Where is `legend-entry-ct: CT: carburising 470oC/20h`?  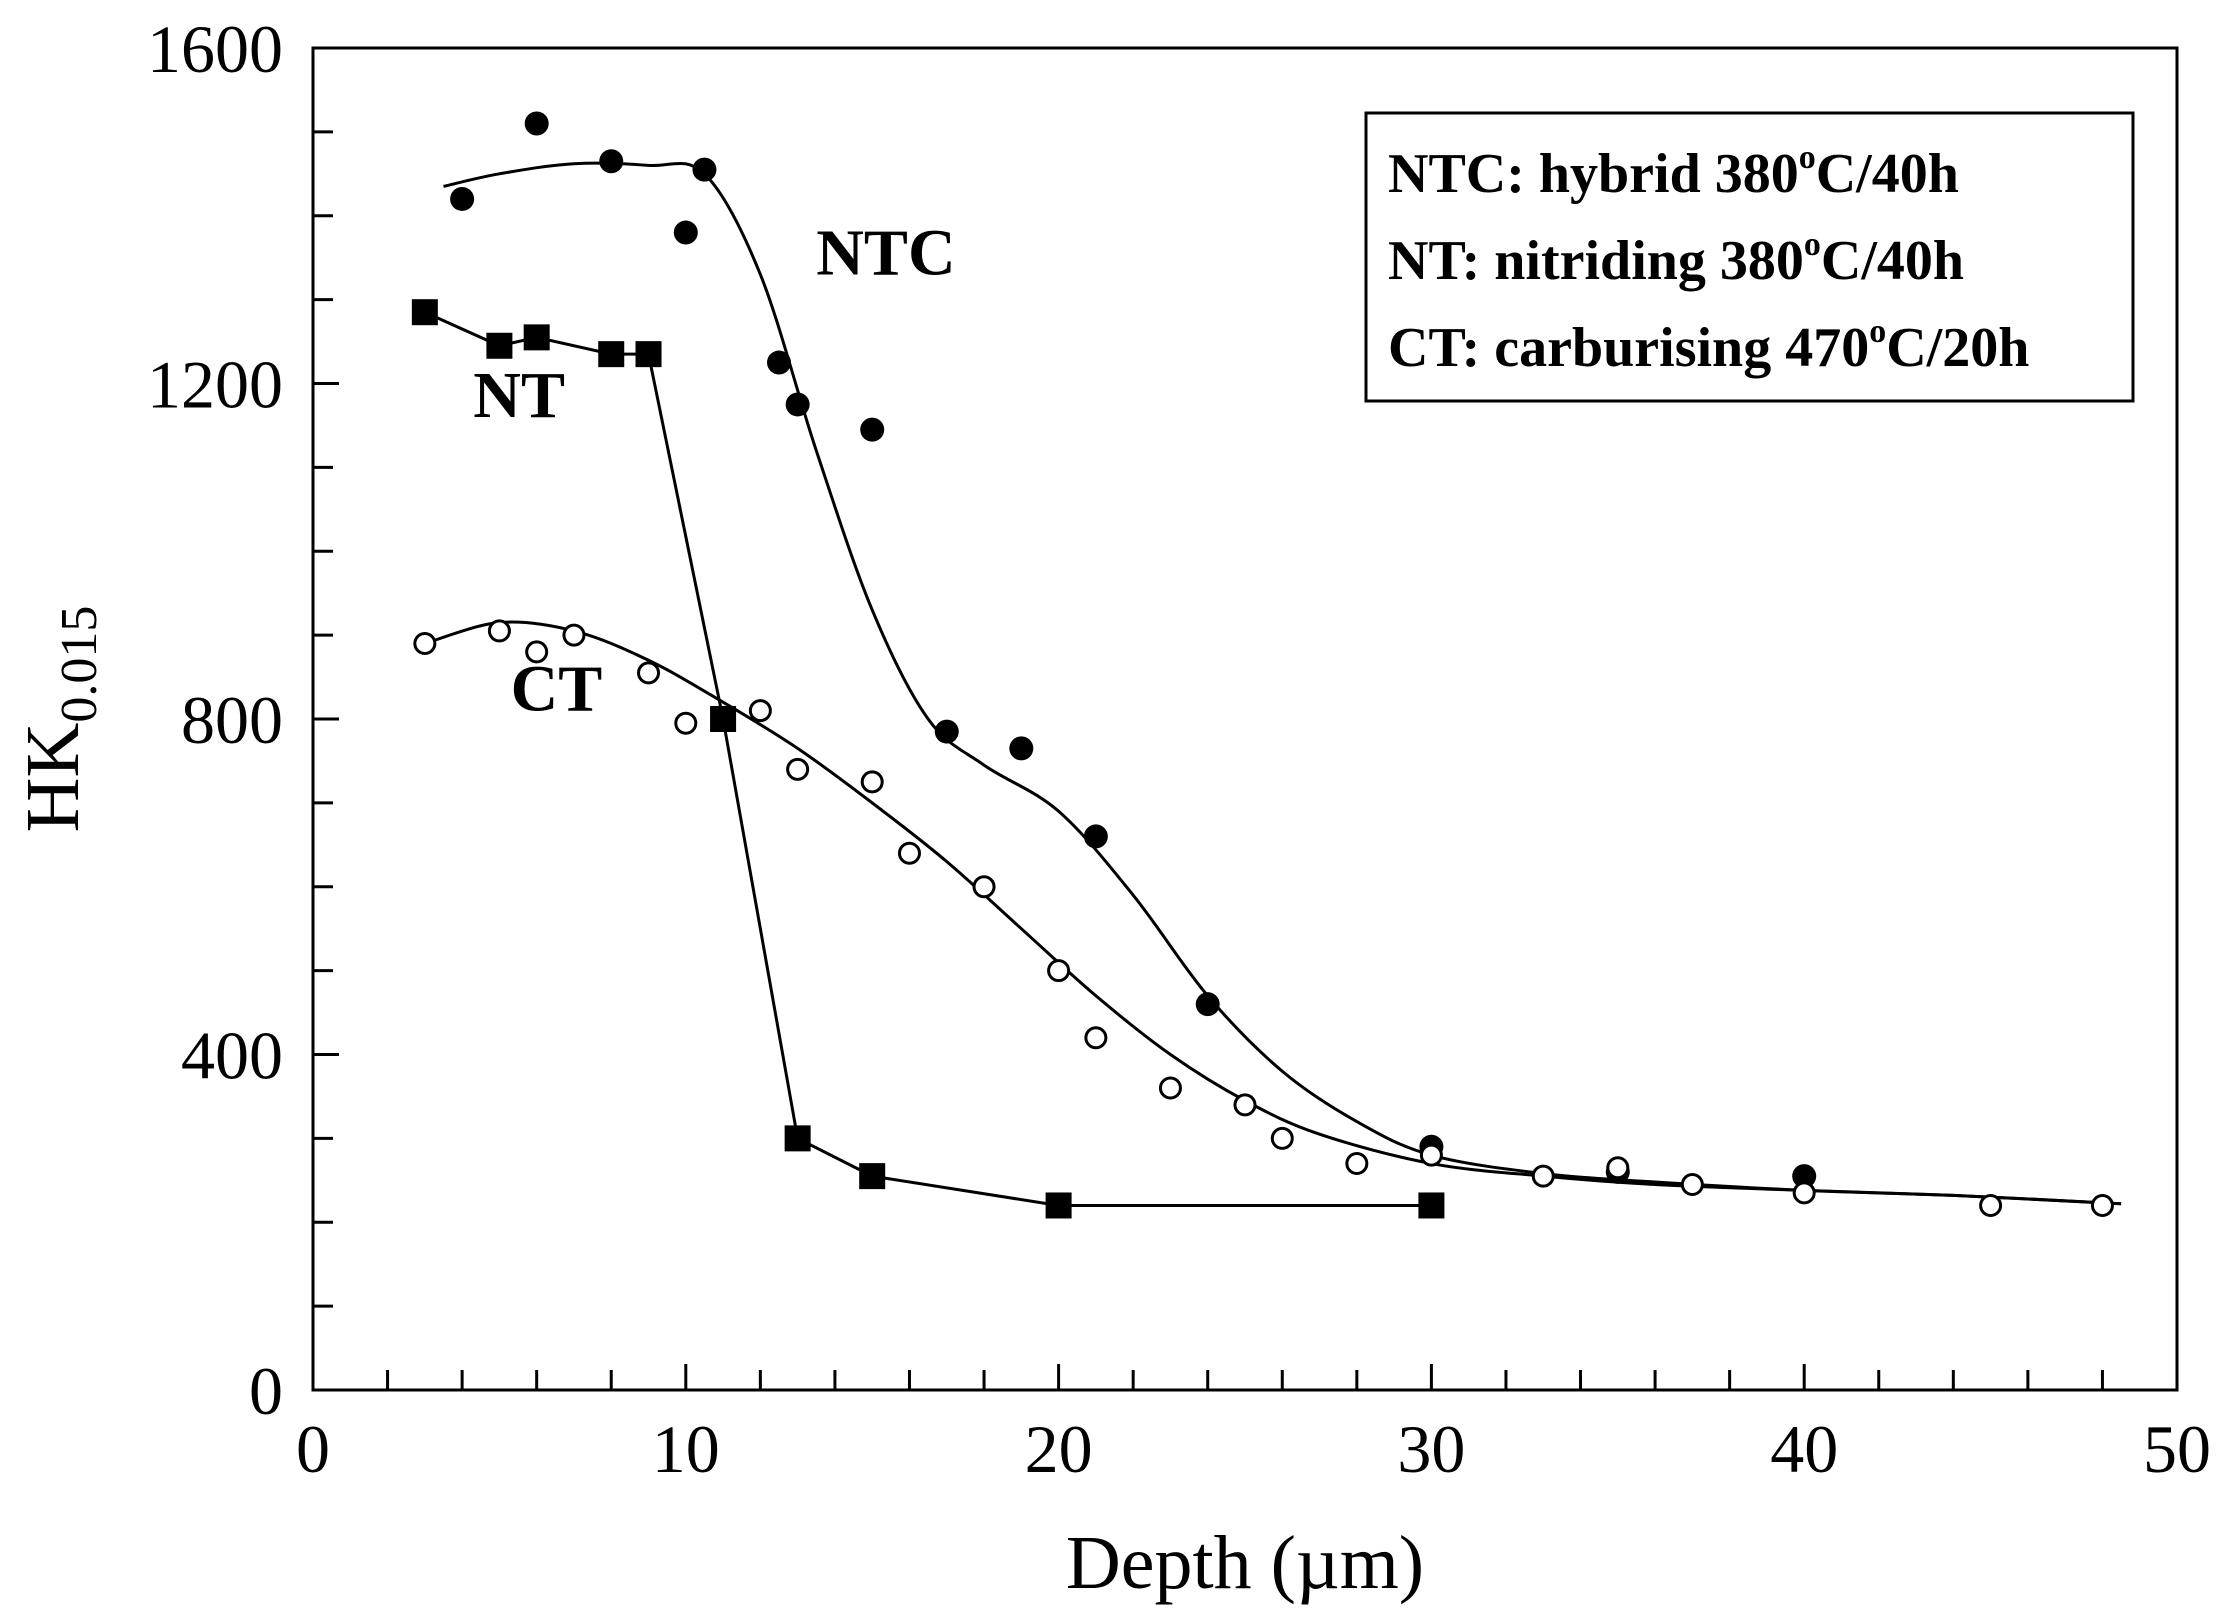
legend-entry-ct: CT: carburising 470oC/20h is located at coordinates (1708, 346).